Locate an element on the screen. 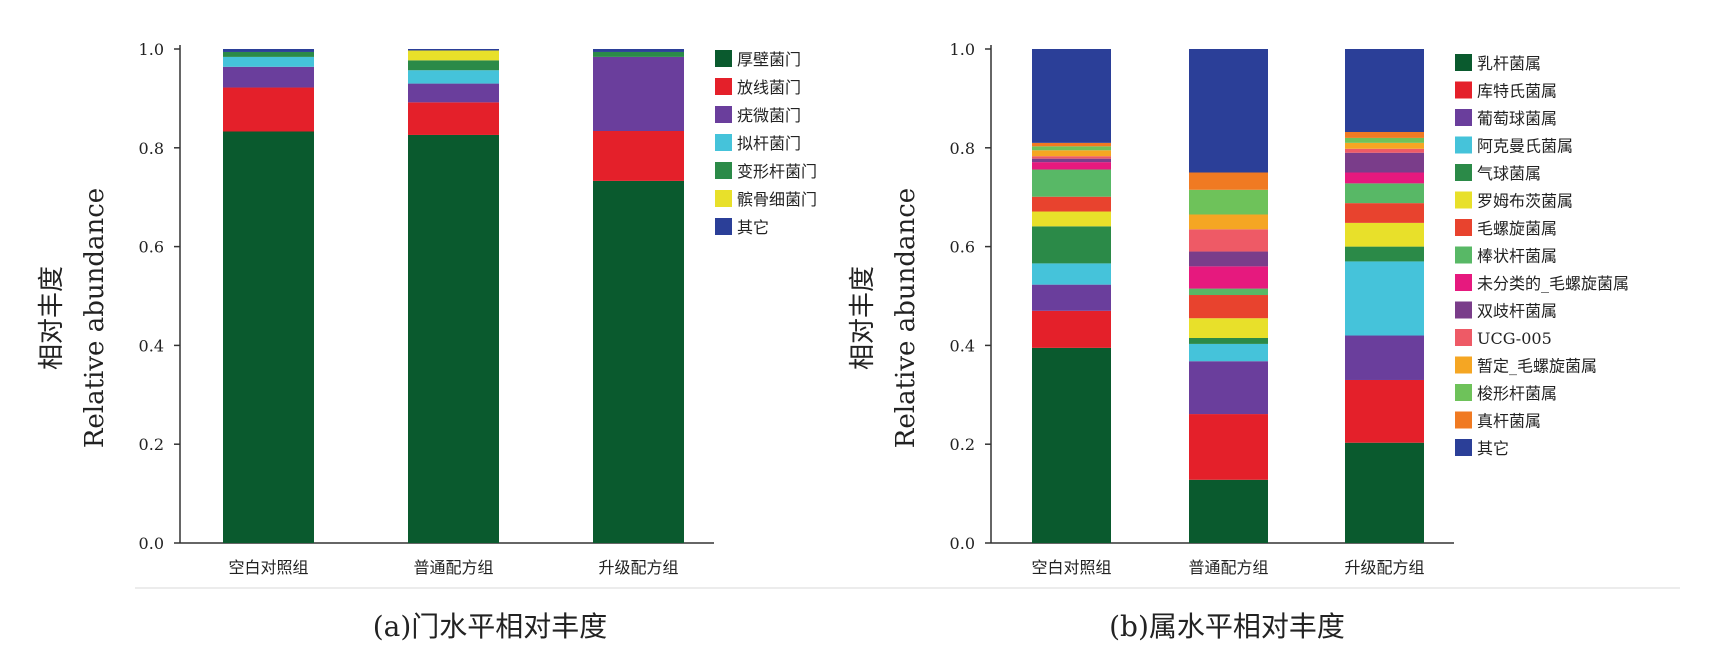 This screenshot has width=1722, height=665. y-tick-label: 0.6 is located at coordinates (151, 247).